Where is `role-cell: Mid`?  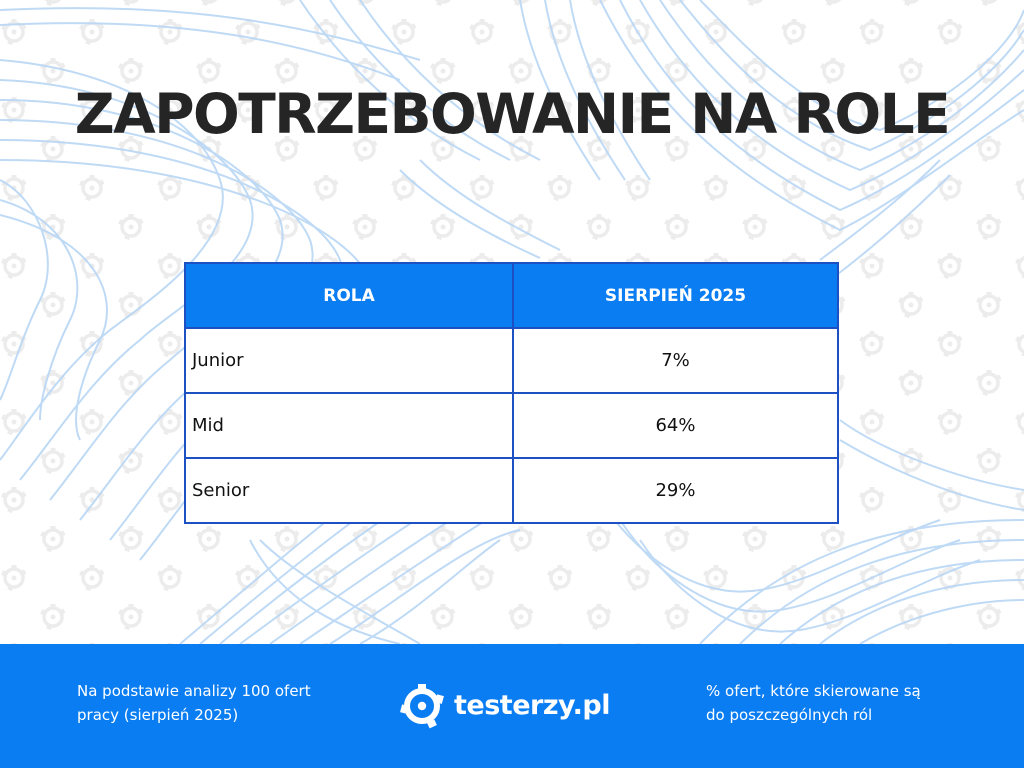 role-cell: Mid is located at coordinates (349, 425).